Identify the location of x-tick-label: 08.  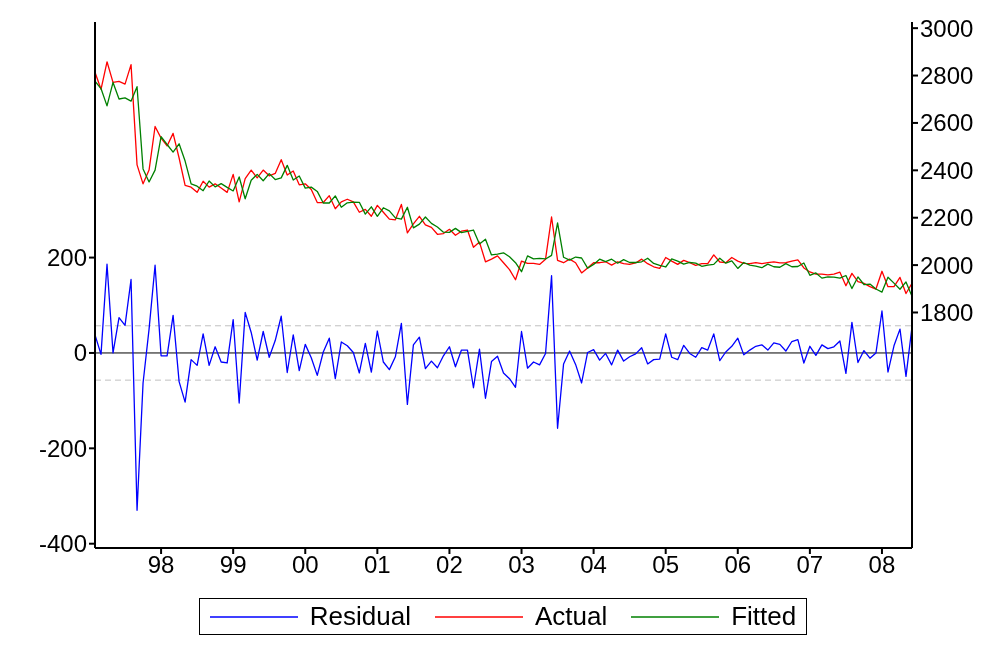
(882, 565).